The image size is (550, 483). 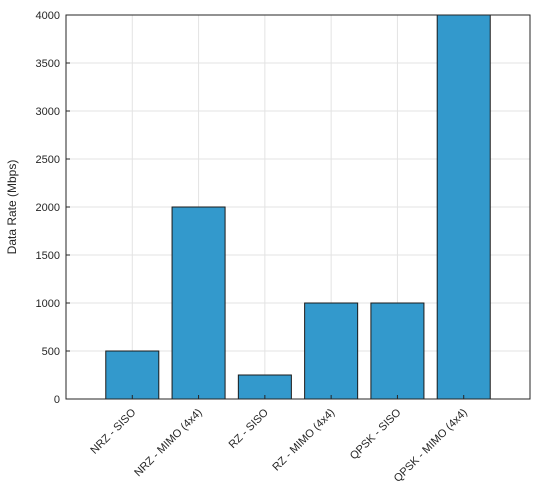 I want to click on x-tick-label: NRZ - SISO, so click(x=113, y=431).